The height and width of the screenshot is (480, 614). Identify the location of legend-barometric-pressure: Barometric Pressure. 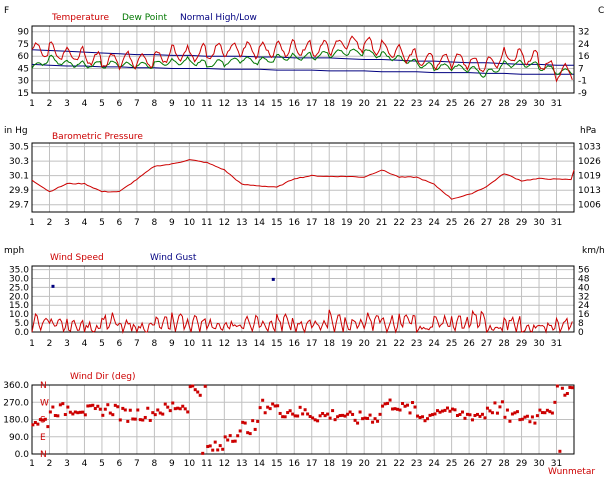
(97, 137).